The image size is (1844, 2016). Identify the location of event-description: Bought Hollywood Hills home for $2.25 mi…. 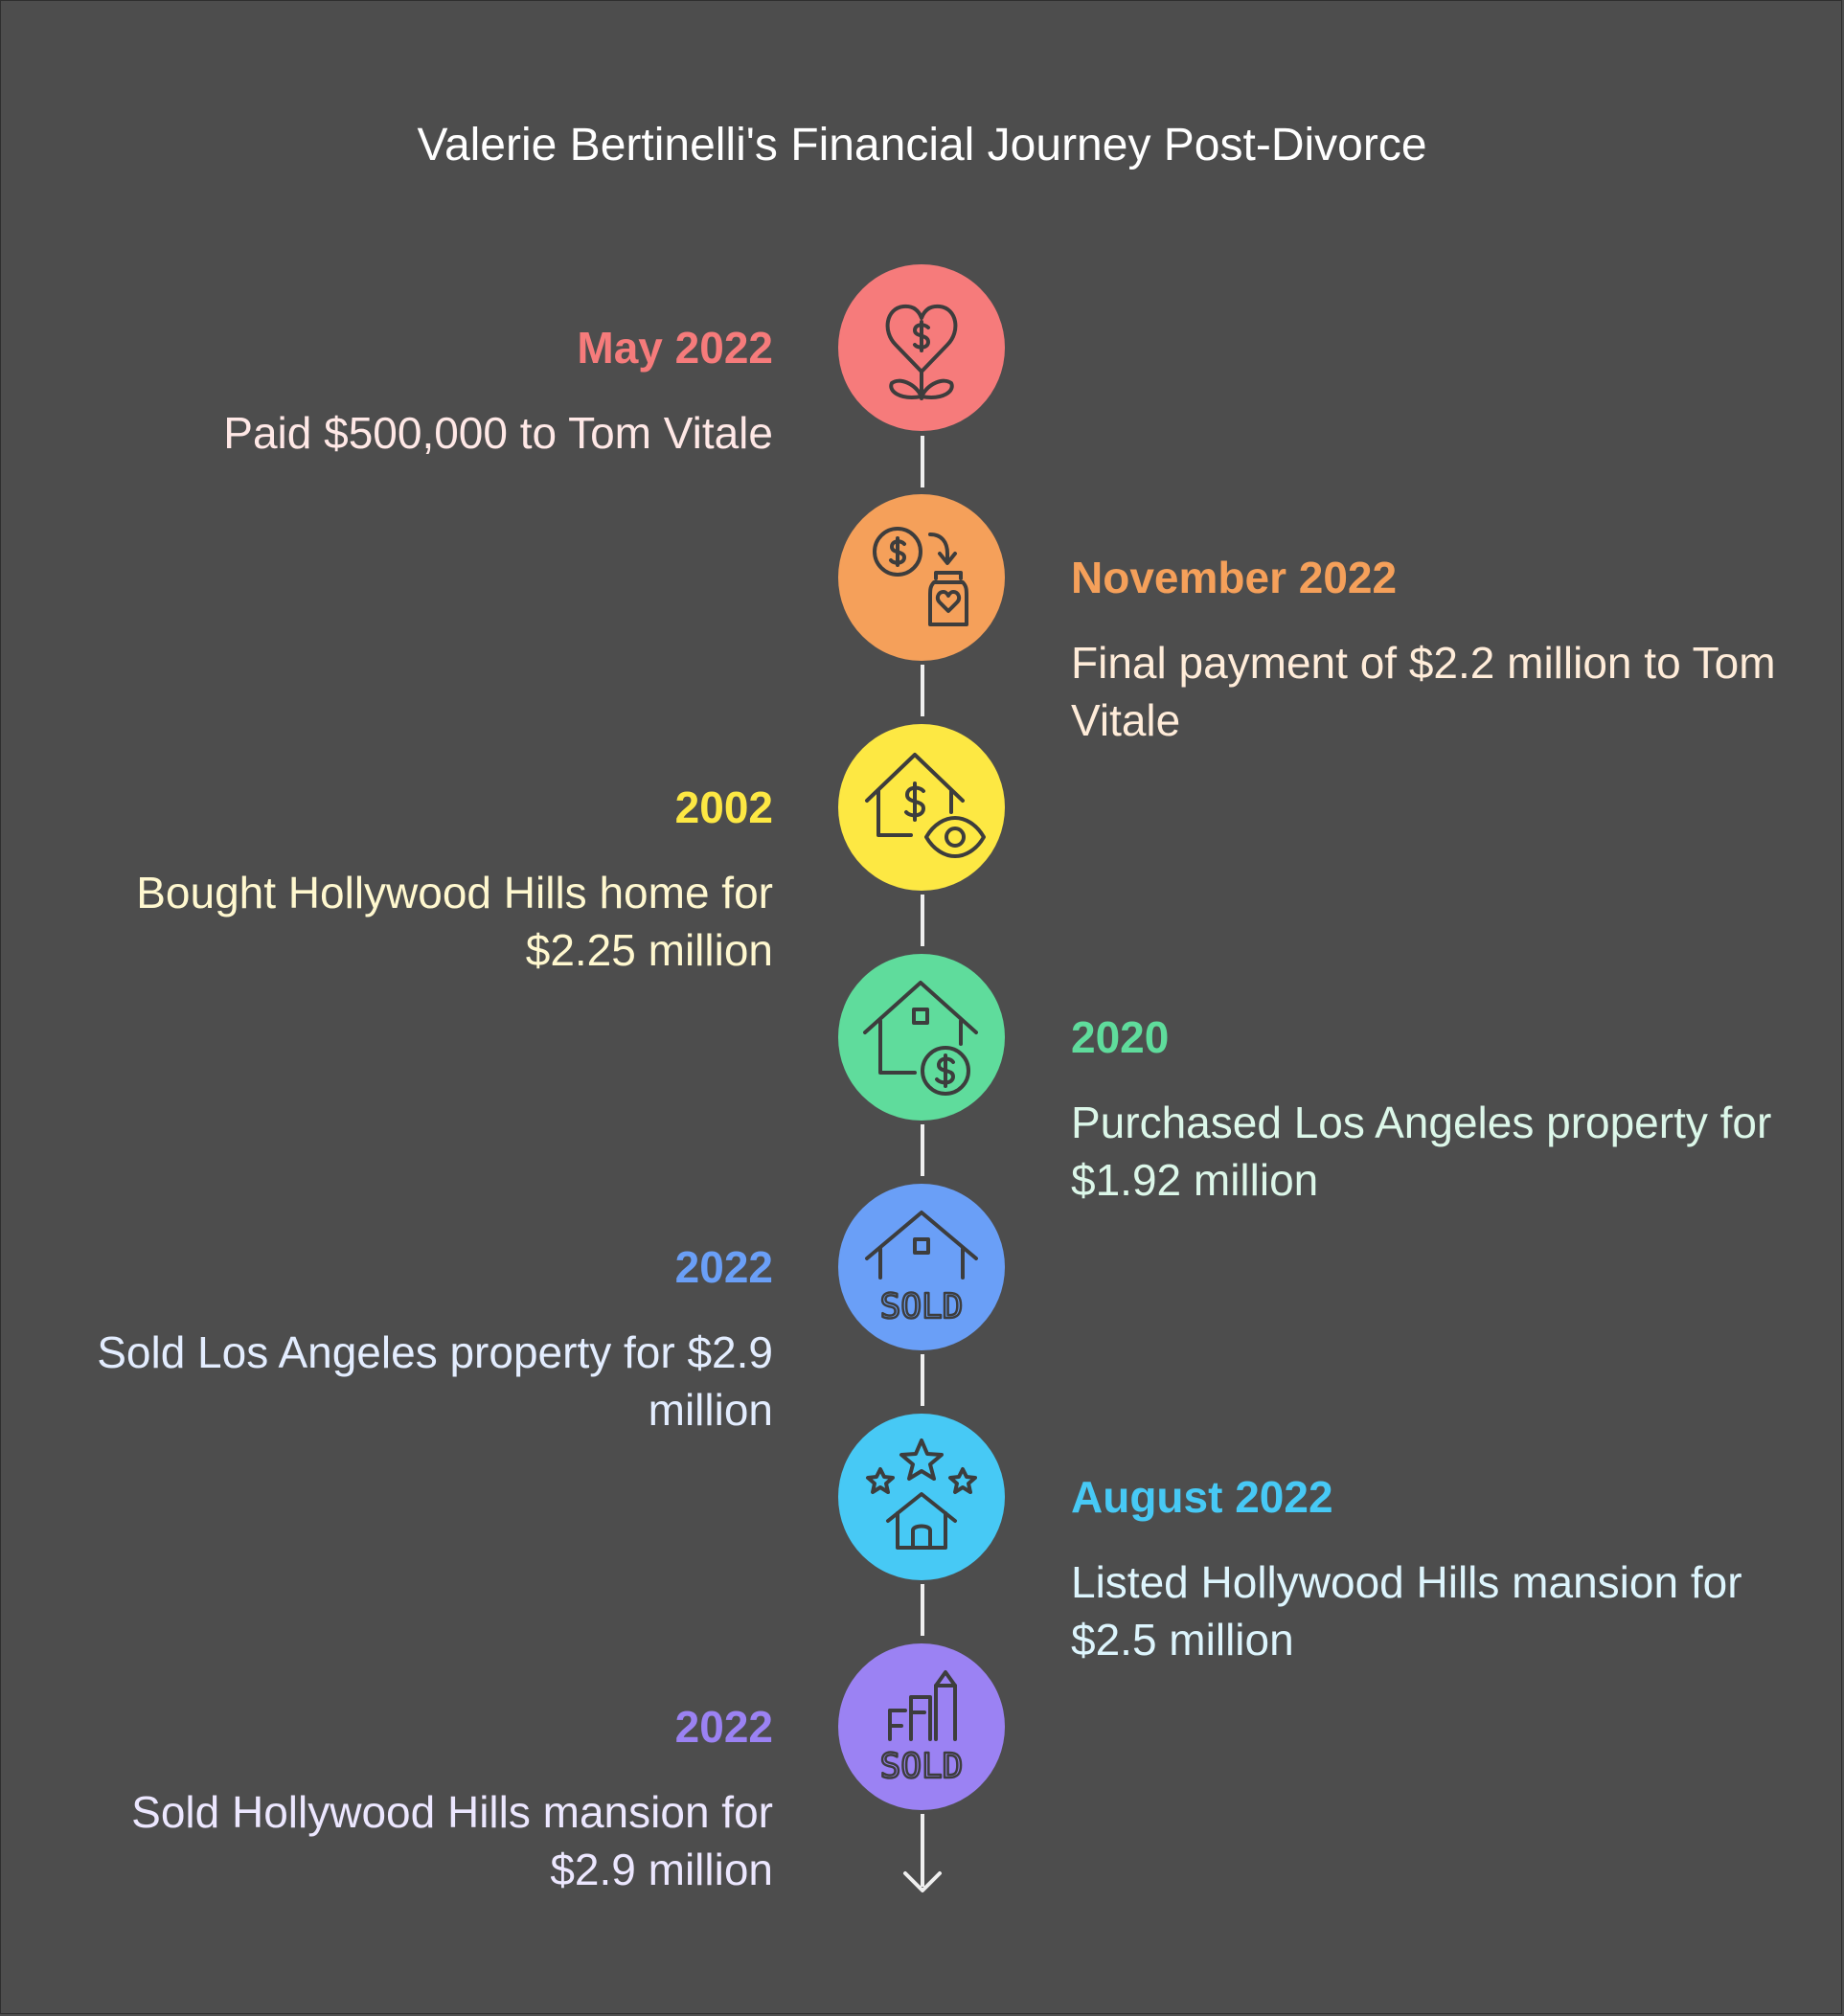
(455, 921).